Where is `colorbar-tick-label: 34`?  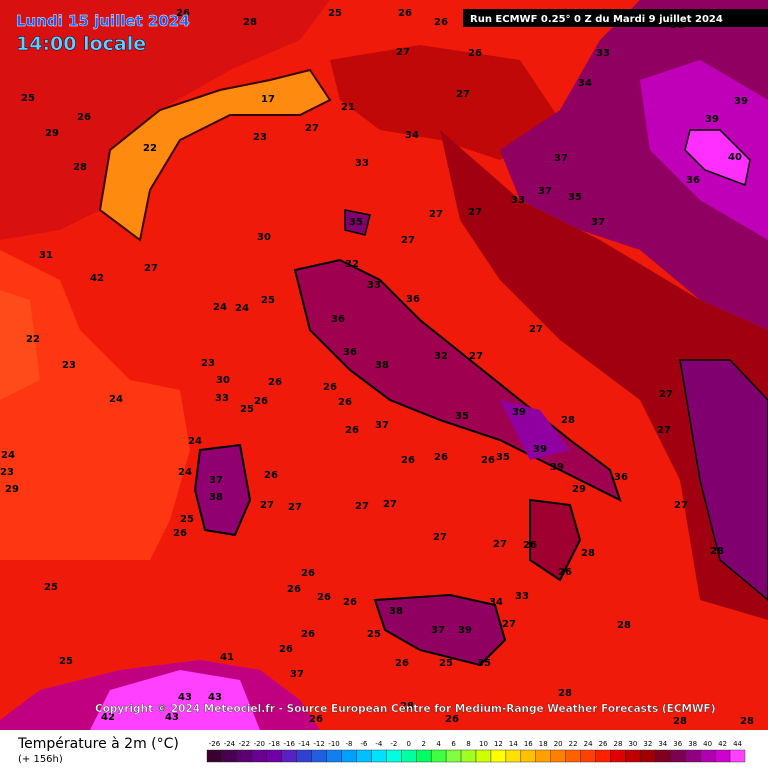
colorbar-tick-label: 34 is located at coordinates (662, 744).